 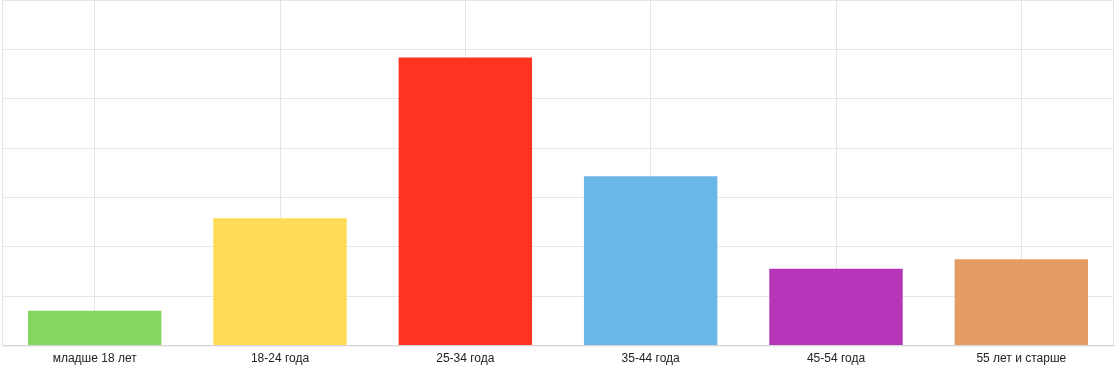 I want to click on x-tick-label: младше 18 лет, so click(x=95, y=358).